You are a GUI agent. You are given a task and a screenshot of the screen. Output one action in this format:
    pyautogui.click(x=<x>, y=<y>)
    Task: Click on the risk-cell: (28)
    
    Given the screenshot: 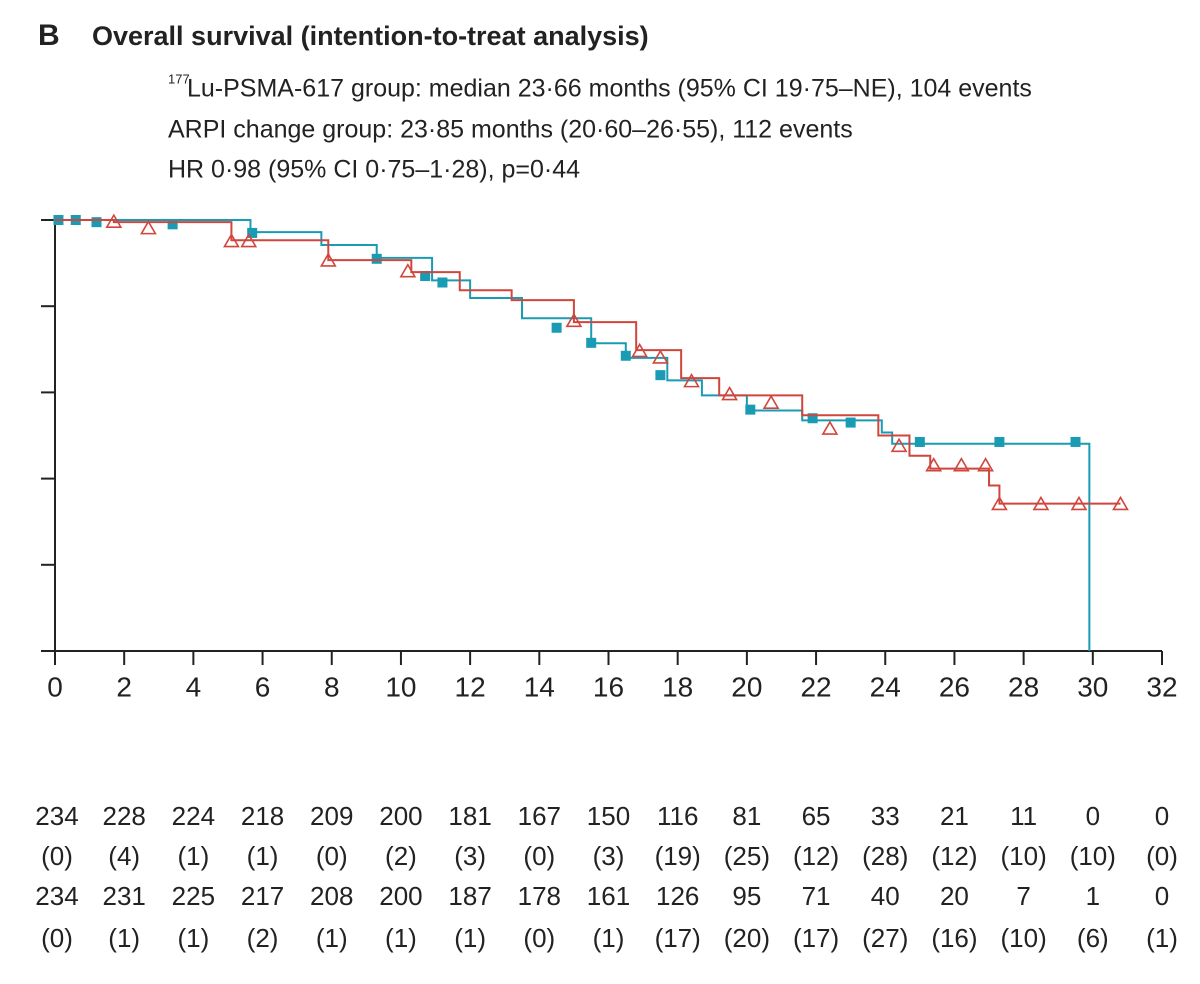 What is the action you would take?
    pyautogui.click(x=885, y=856)
    